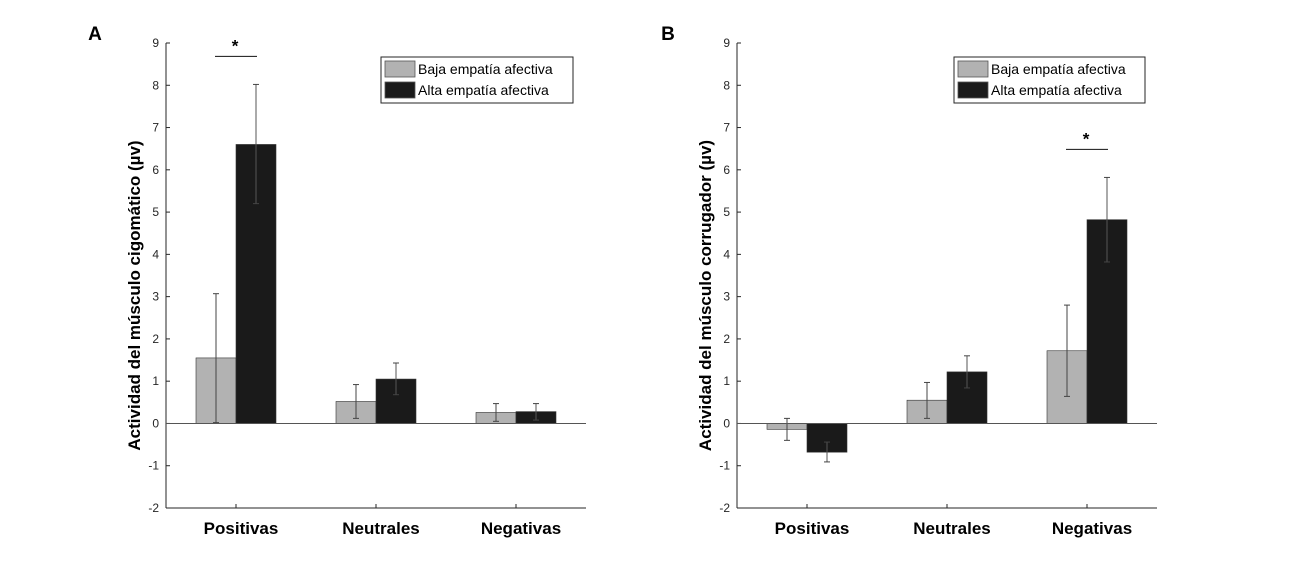 The image size is (1298, 576). What do you see at coordinates (668, 34) in the screenshot?
I see `panel-label: B` at bounding box center [668, 34].